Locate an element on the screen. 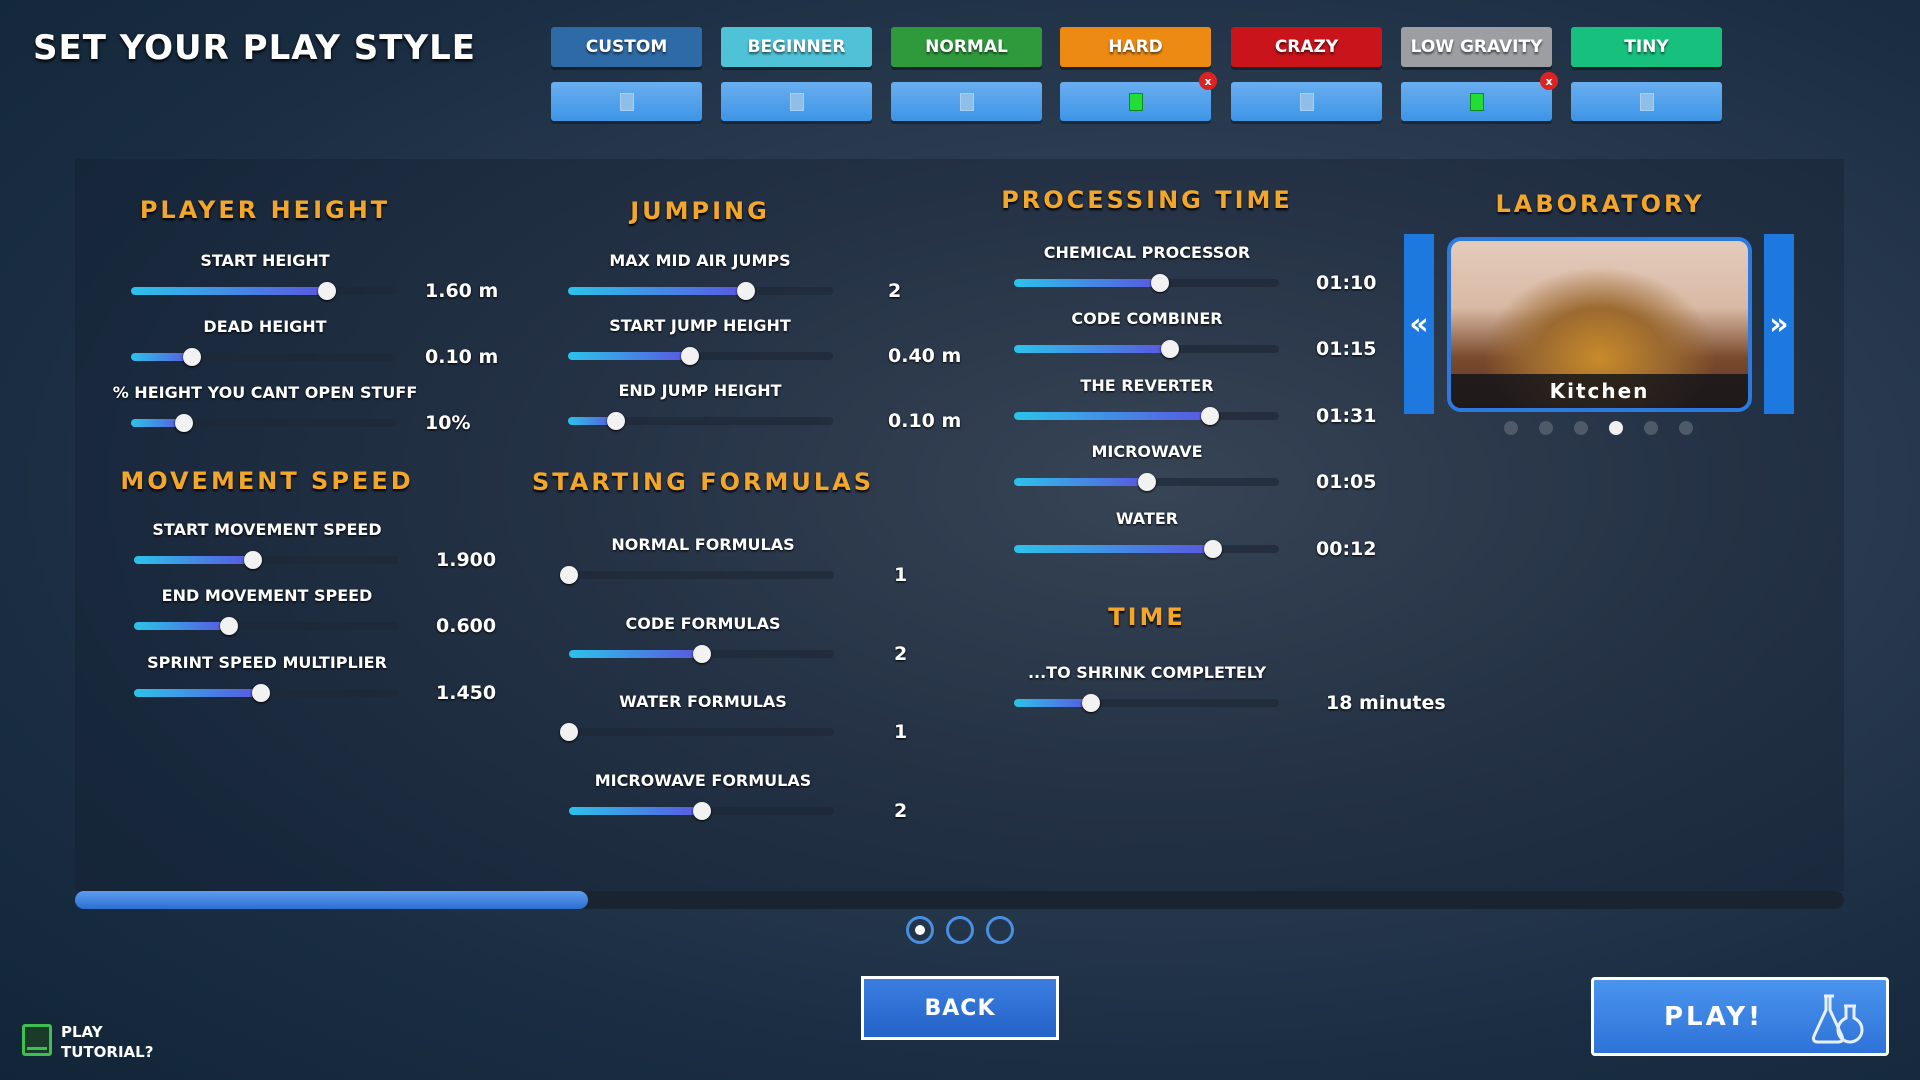 Image resolution: width=1920 pixels, height=1080 pixels. slider-value: 1 is located at coordinates (901, 575).